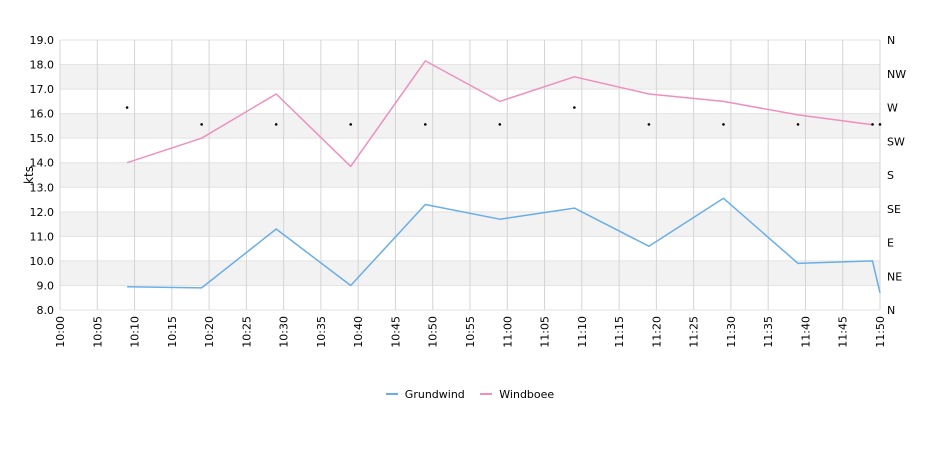  What do you see at coordinates (545, 332) in the screenshot?
I see `x-tick-label: 11:05` at bounding box center [545, 332].